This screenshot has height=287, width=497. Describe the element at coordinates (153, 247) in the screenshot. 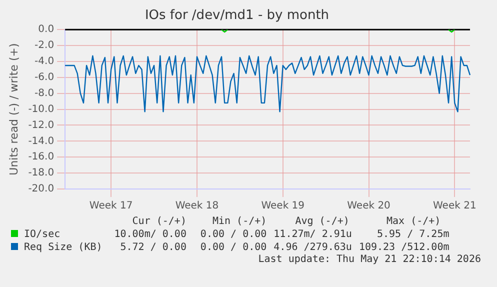

I see `text: 5.72 / 0.00` at that location.